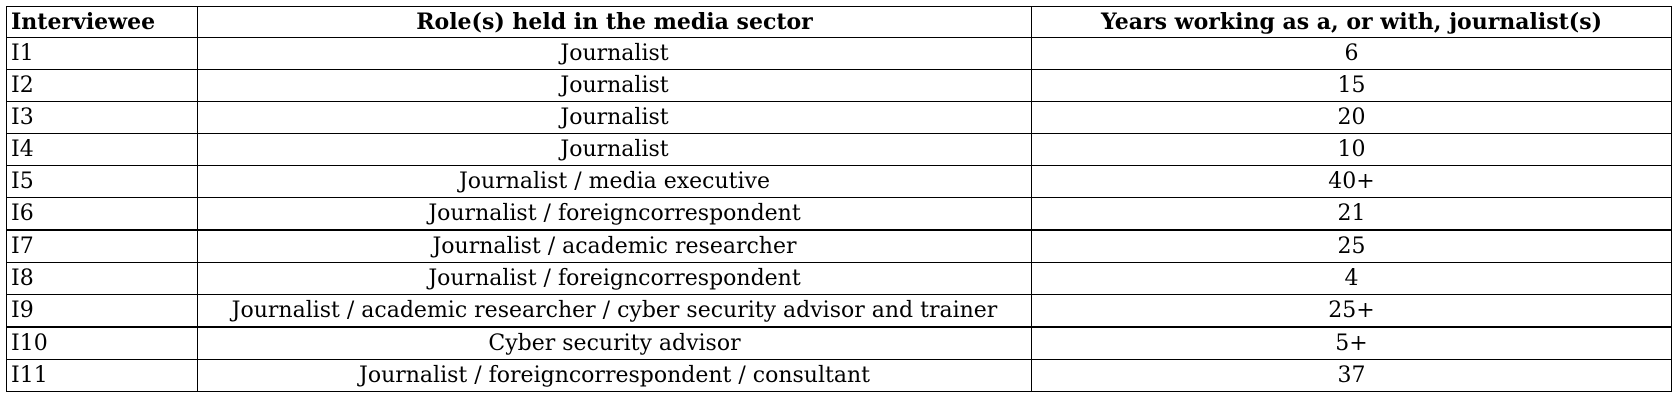 The height and width of the screenshot is (417, 1678). I want to click on cell-years: 4, so click(1351, 278).